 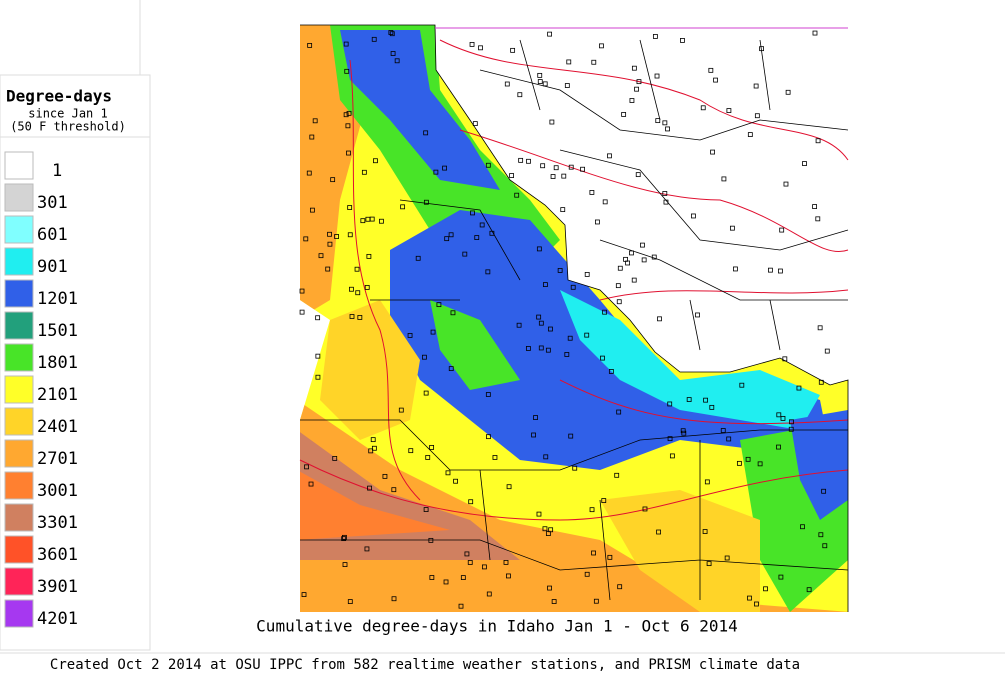 I want to click on legend-subtitle: (50 F threshold), so click(x=68, y=127).